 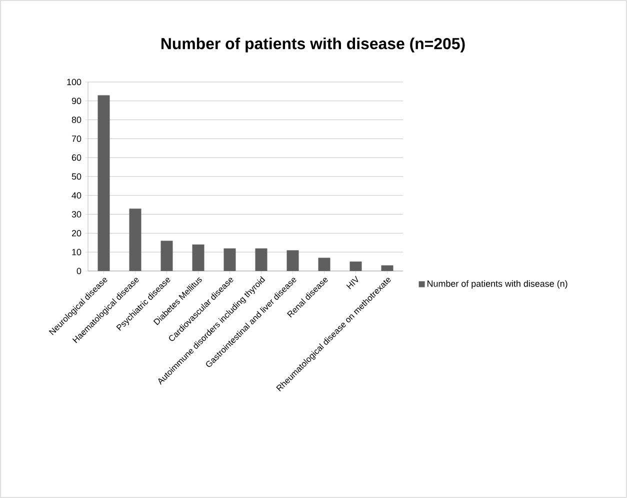 What do you see at coordinates (77, 139) in the screenshot?
I see `y-tick-label: 70` at bounding box center [77, 139].